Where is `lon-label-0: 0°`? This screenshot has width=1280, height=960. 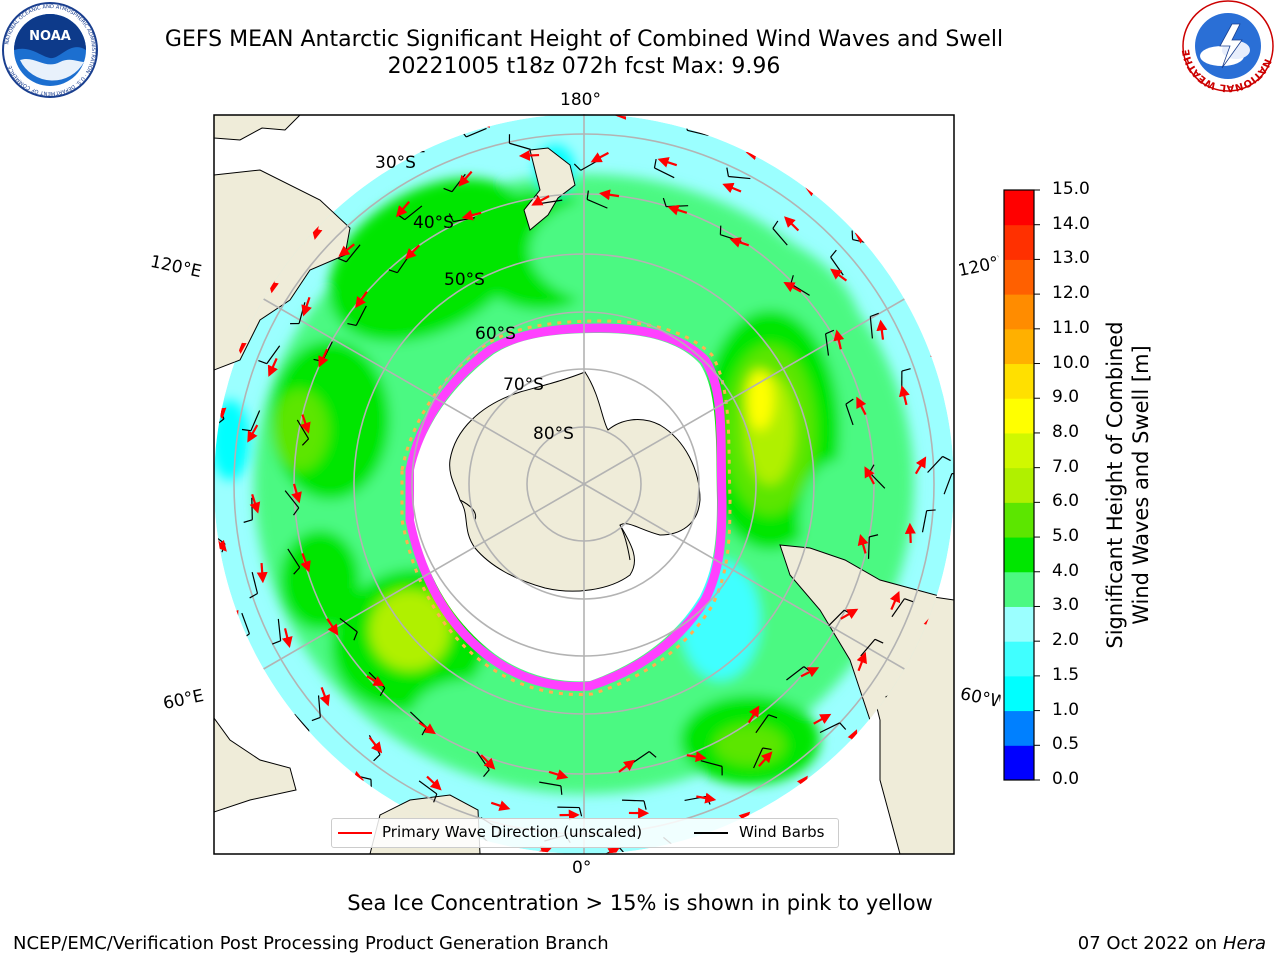
lon-label-0: 0° is located at coordinates (582, 868).